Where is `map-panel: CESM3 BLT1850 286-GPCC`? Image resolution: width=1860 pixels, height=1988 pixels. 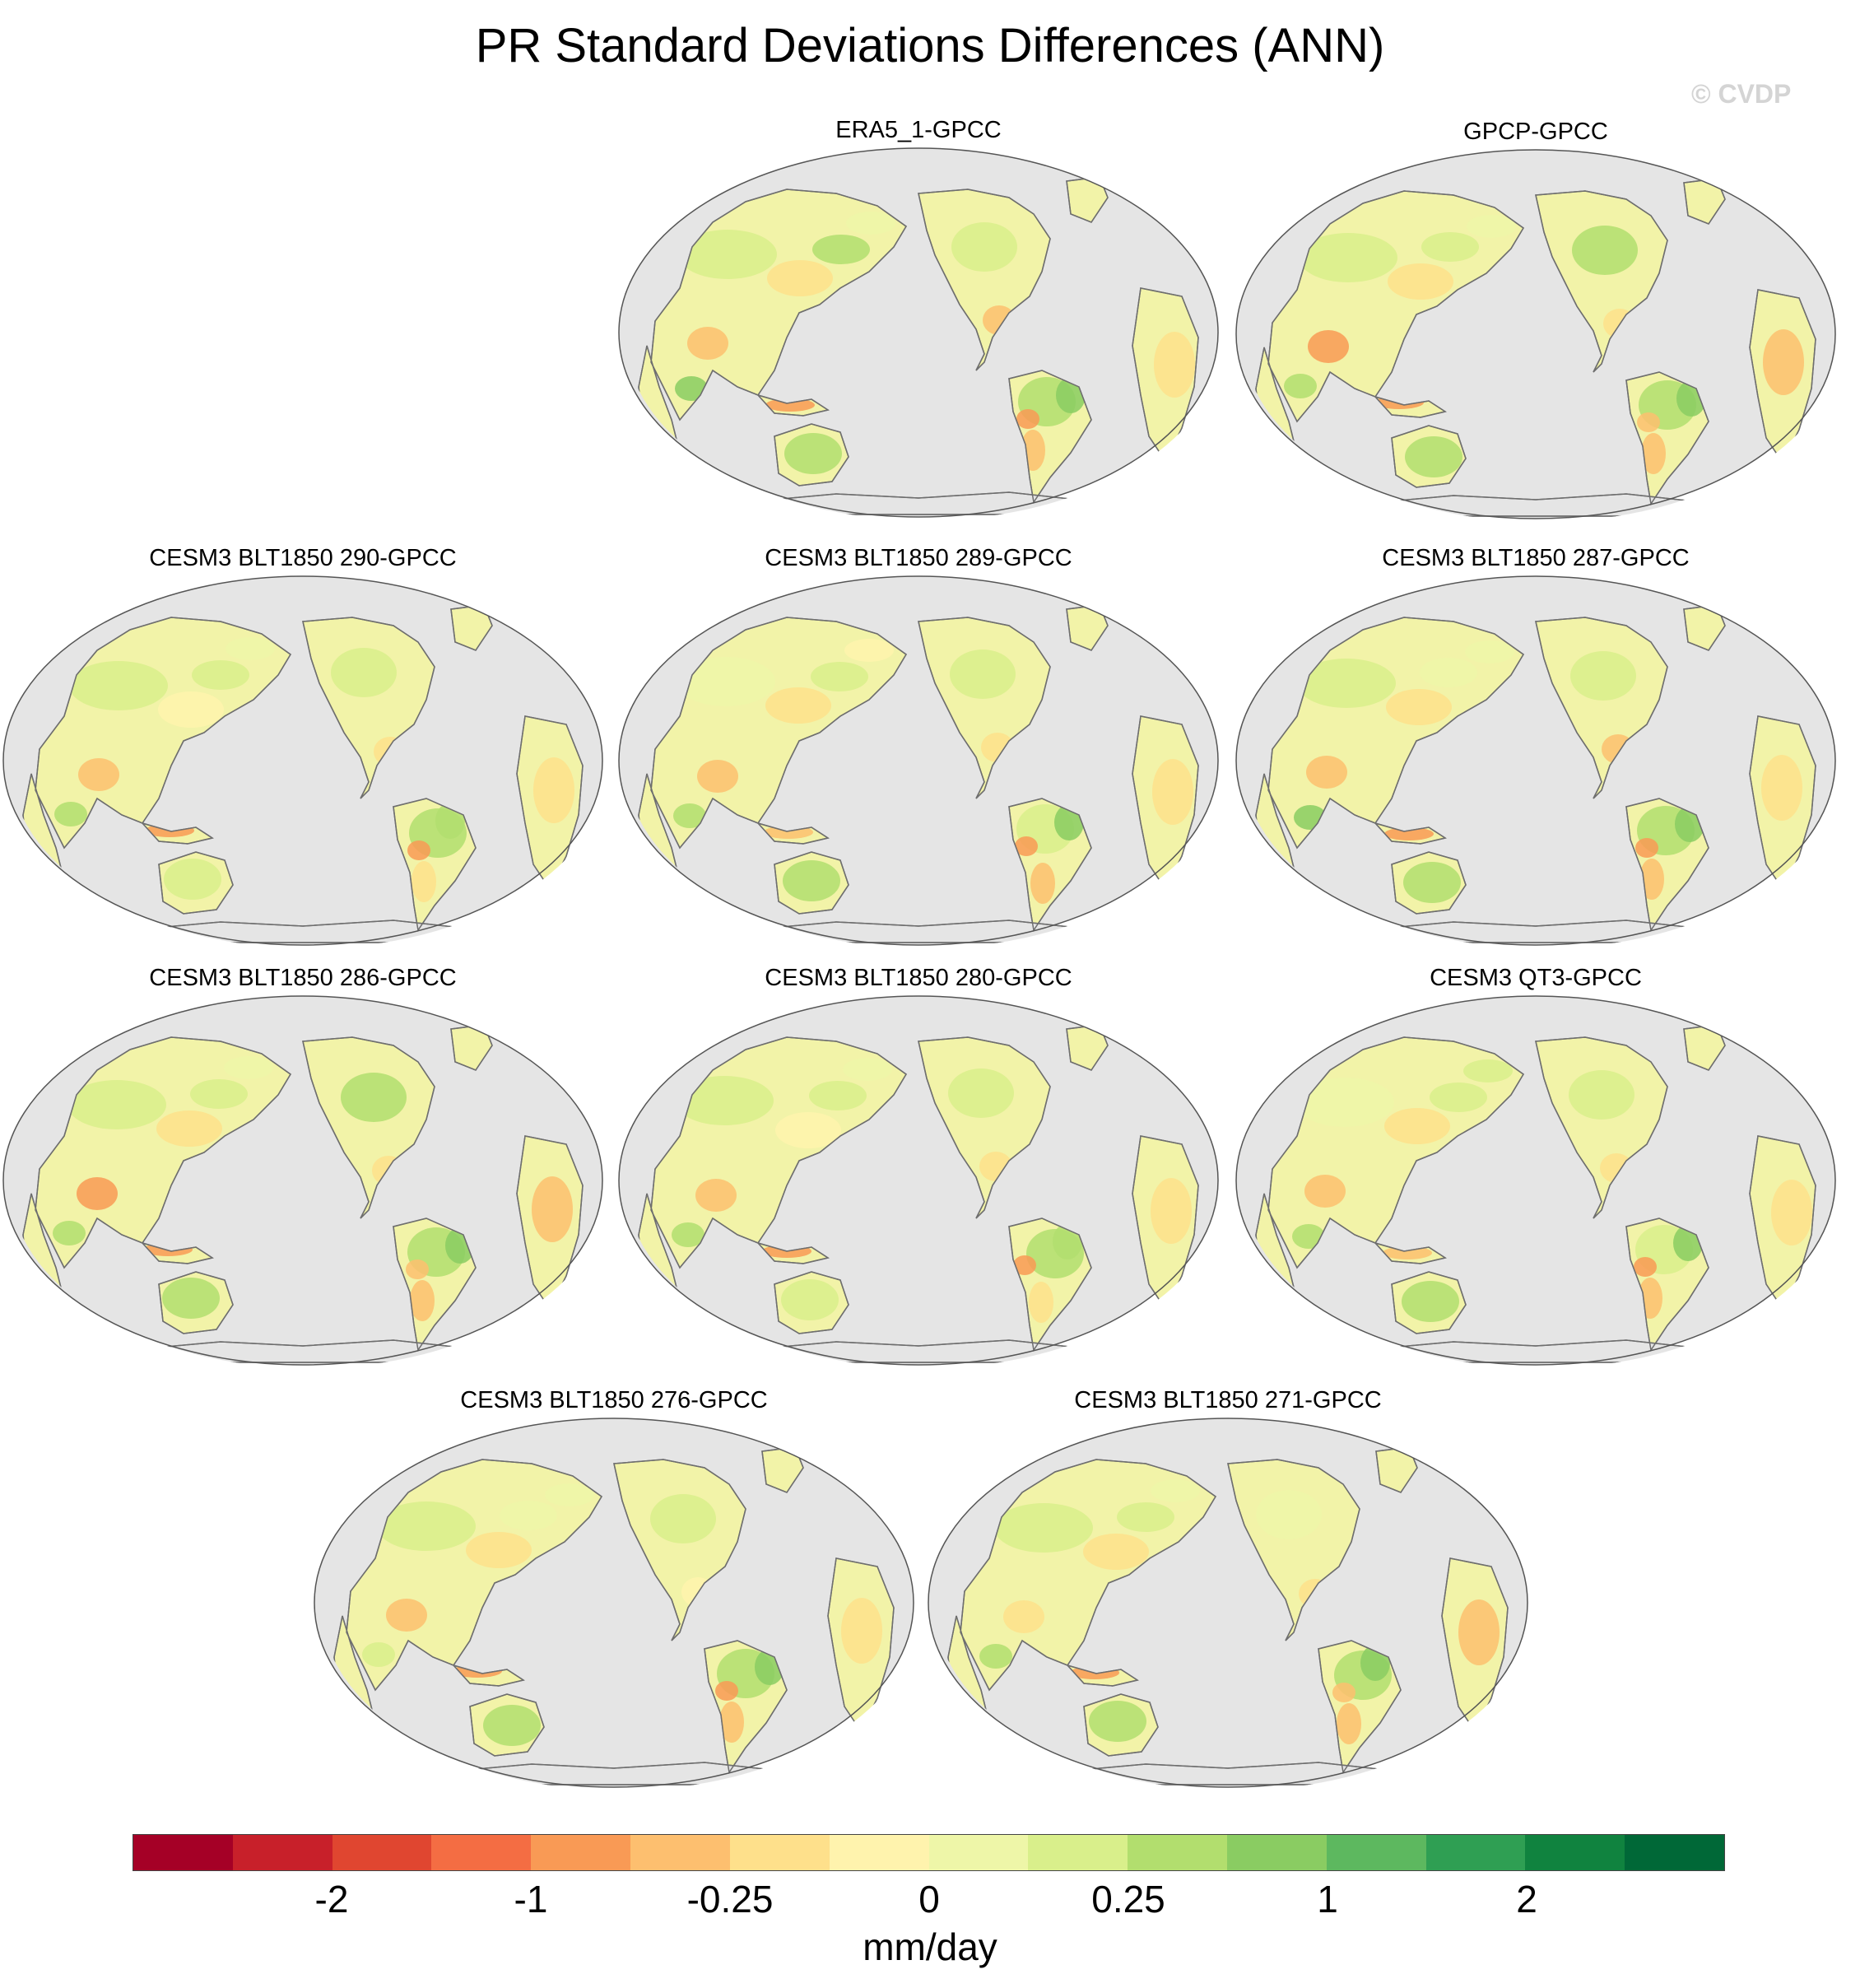
map-panel: CESM3 BLT1850 286-GPCC is located at coordinates (303, 1167).